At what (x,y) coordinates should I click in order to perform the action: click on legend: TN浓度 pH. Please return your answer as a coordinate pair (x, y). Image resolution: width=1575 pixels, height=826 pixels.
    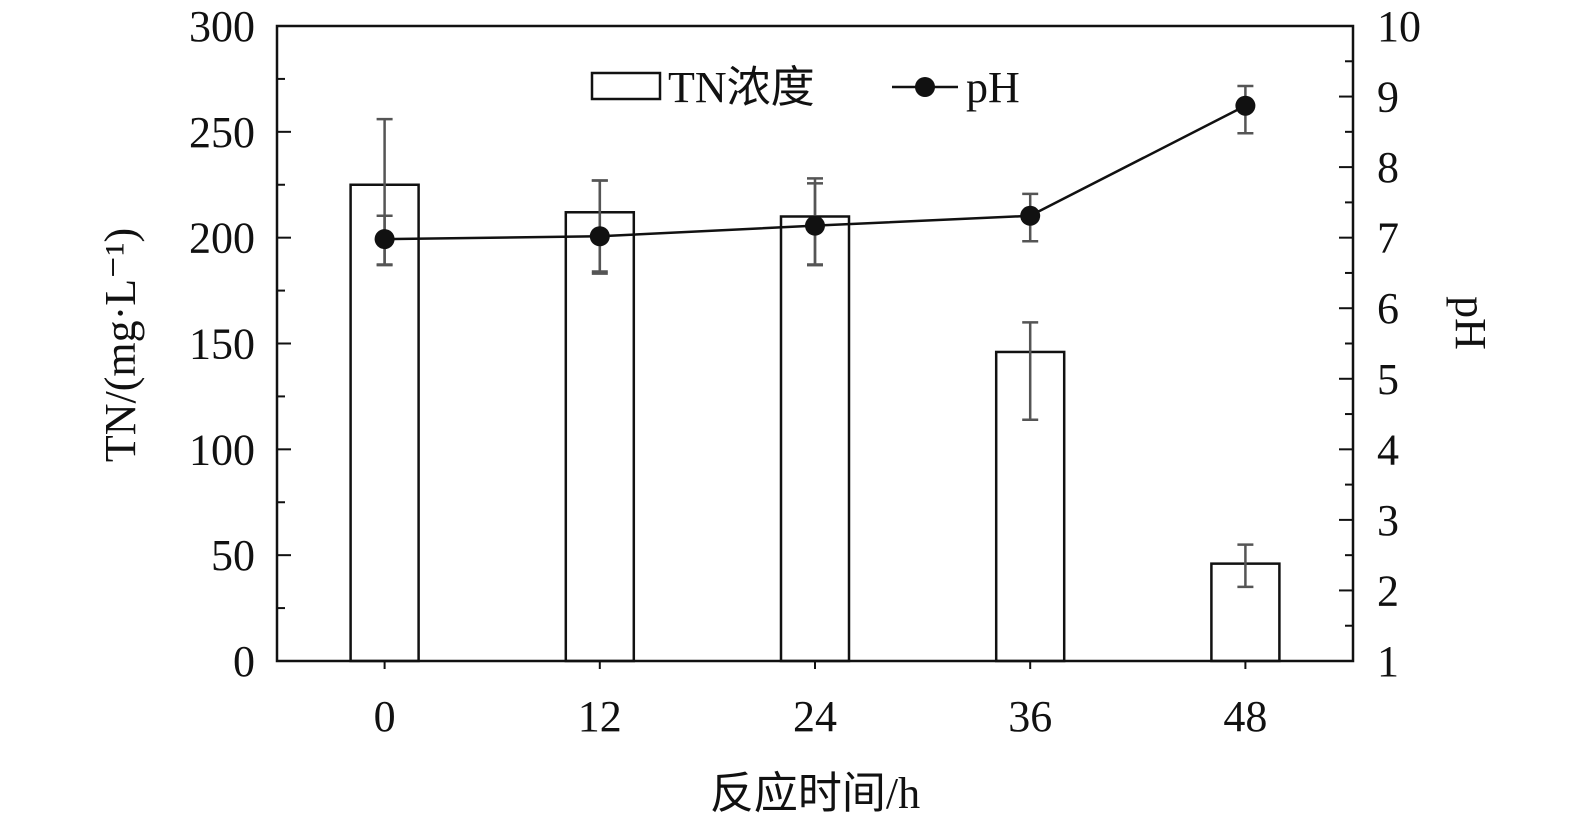
    Looking at the image, I should click on (805, 87).